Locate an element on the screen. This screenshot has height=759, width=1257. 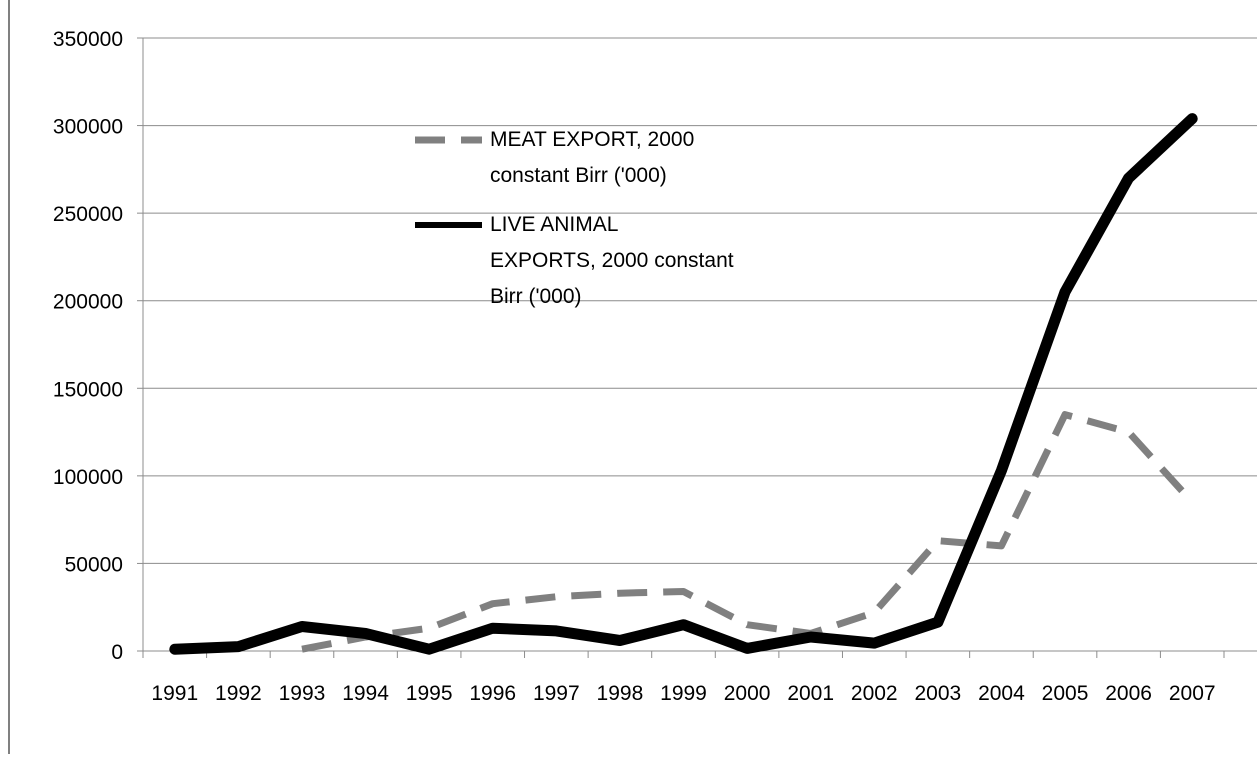
x-tick-label: 2006 is located at coordinates (1128, 693).